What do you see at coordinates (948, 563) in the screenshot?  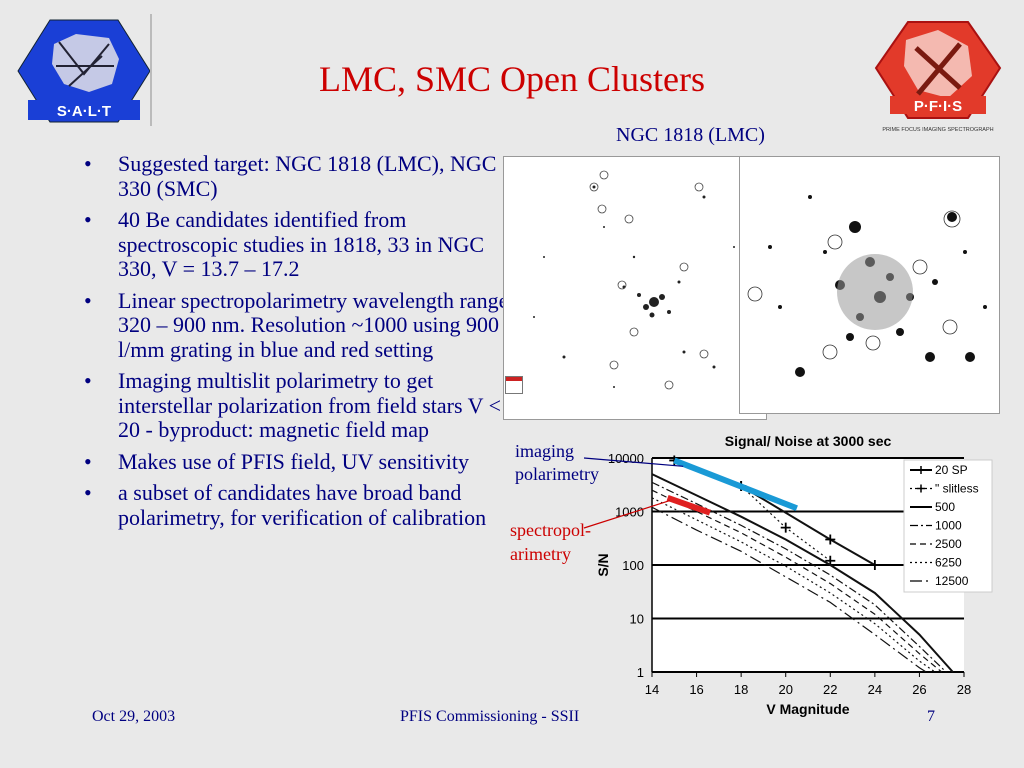 I see `legend-entry: 6250` at bounding box center [948, 563].